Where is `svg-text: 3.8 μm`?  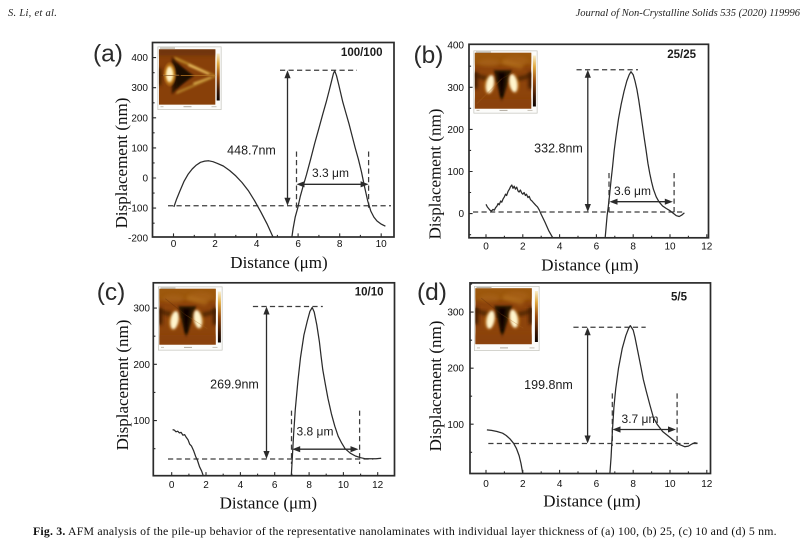
svg-text: 3.8 μm is located at coordinates (315, 431).